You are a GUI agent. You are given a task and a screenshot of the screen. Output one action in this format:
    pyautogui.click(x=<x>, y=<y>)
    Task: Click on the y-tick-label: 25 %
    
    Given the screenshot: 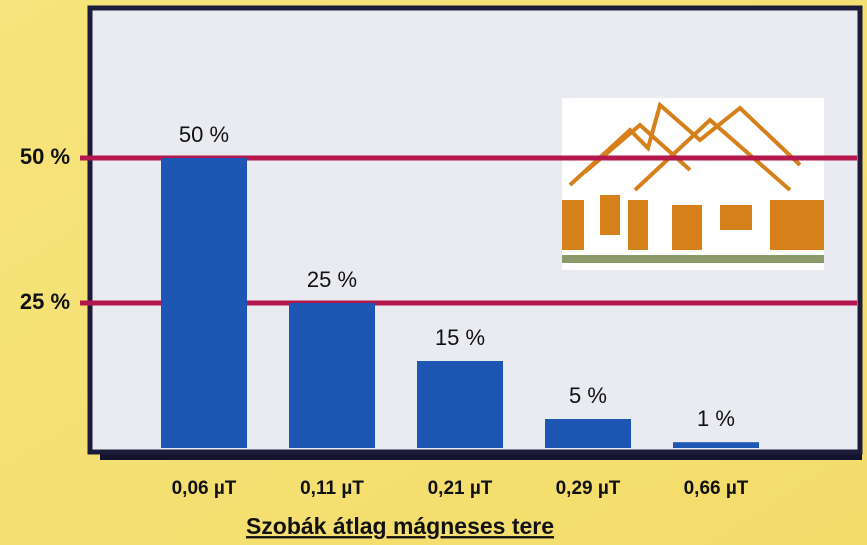 What is the action you would take?
    pyautogui.click(x=45, y=301)
    